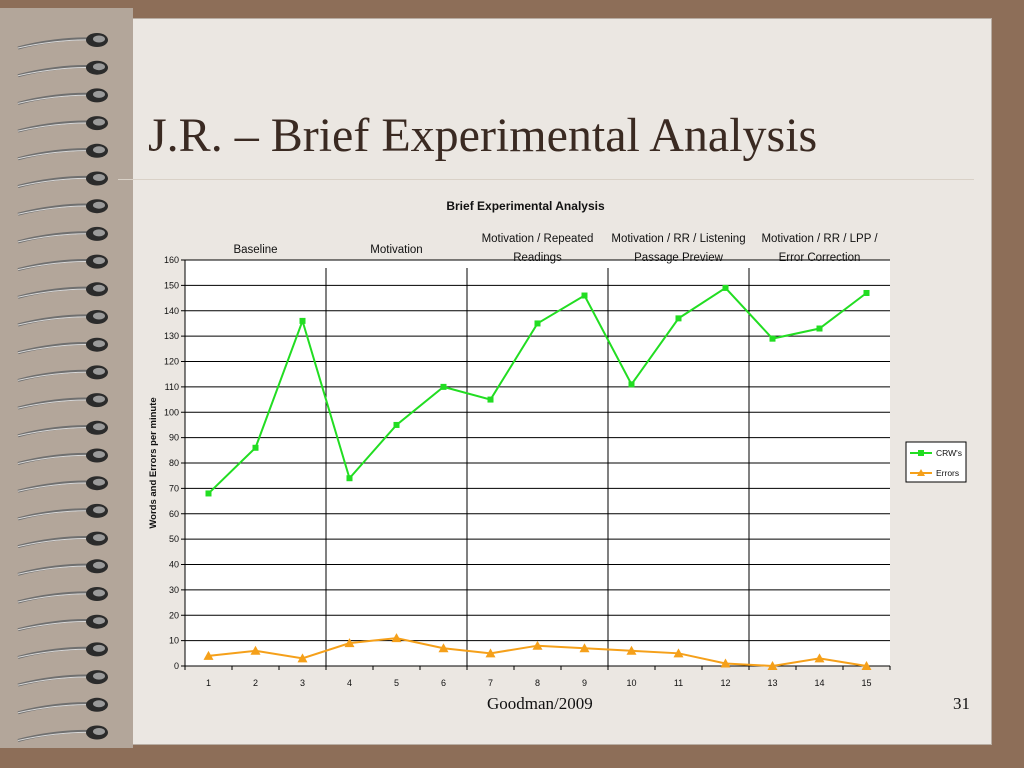 This screenshot has width=1024, height=768. I want to click on y-tick-label: 140, so click(171, 311).